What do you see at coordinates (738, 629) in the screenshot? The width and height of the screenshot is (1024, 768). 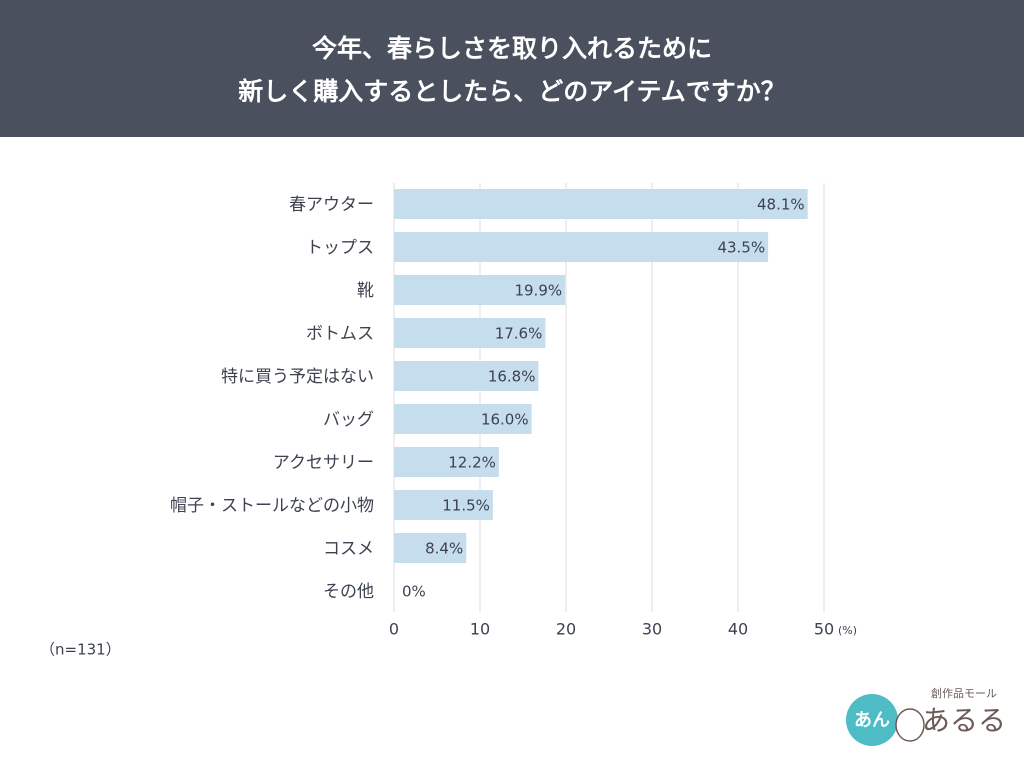 I see `x-tick-label: 40` at bounding box center [738, 629].